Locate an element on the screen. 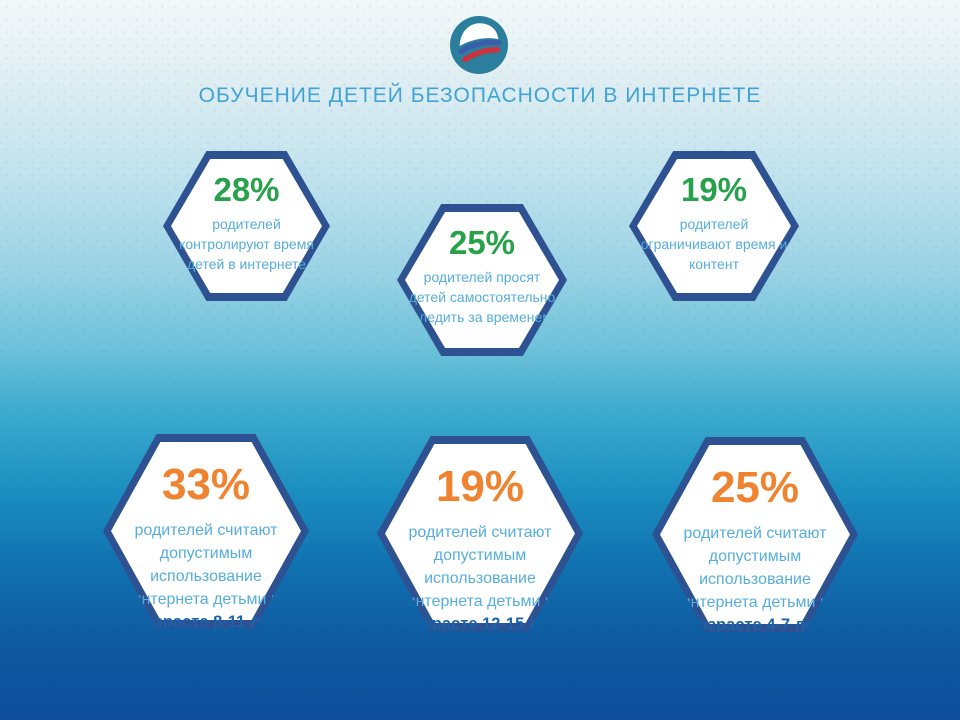 This screenshot has width=960, height=720. stat-value: 28% is located at coordinates (246, 189).